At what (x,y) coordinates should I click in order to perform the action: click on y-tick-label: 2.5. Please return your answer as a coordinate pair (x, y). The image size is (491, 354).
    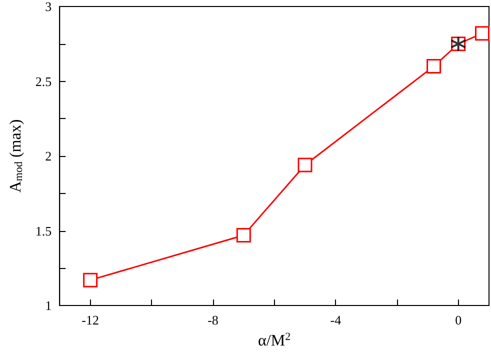
    Looking at the image, I should click on (43, 81).